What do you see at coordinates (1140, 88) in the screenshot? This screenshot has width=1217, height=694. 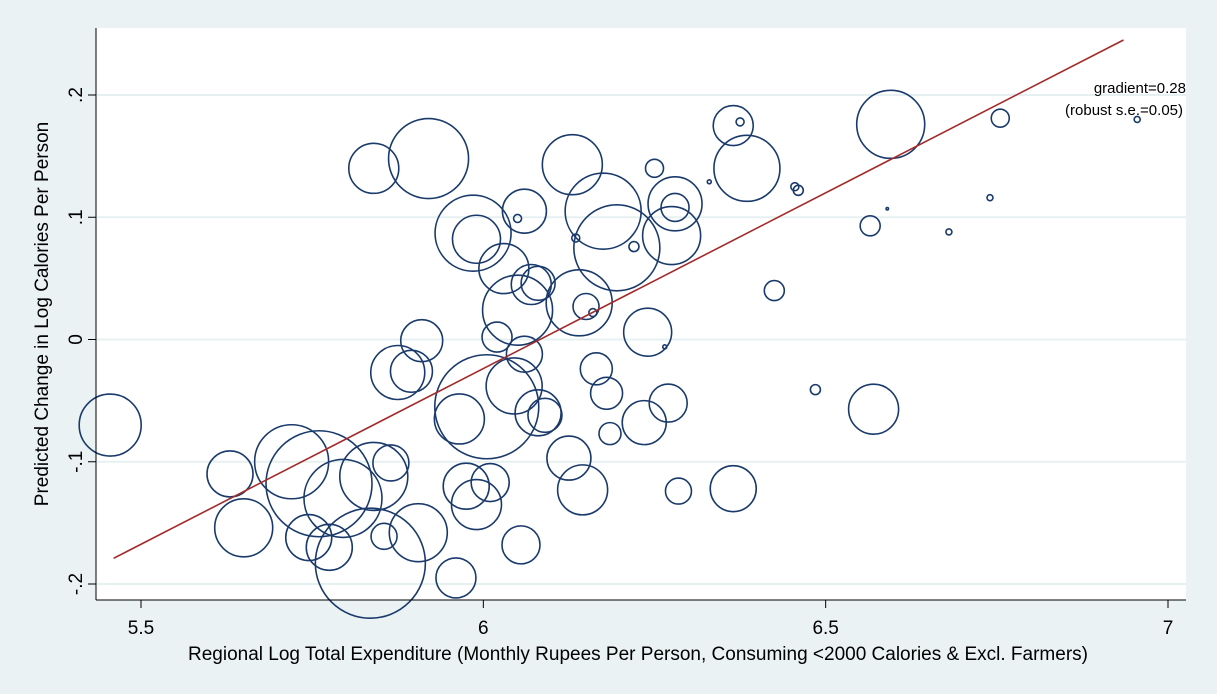 I see `annotation-gradient: gradient=0.28` at bounding box center [1140, 88].